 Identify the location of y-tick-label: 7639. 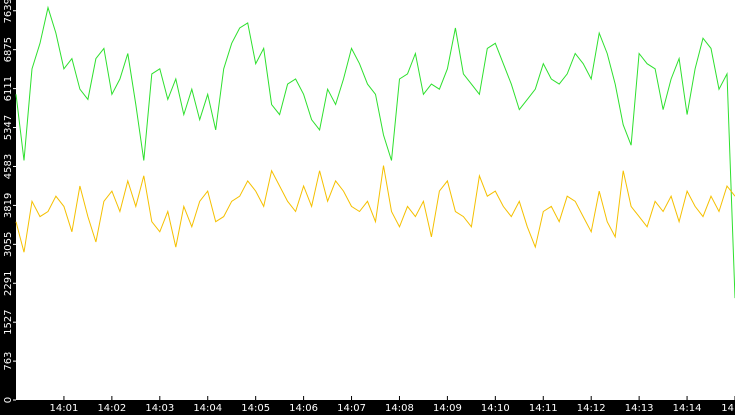
(8, 11).